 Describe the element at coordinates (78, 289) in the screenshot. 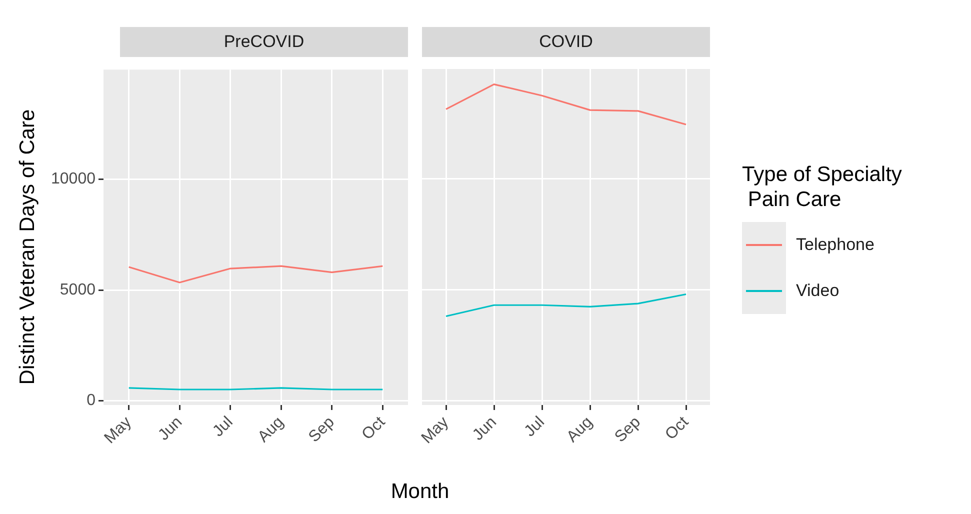

I see `y-tick-label: 5000` at that location.